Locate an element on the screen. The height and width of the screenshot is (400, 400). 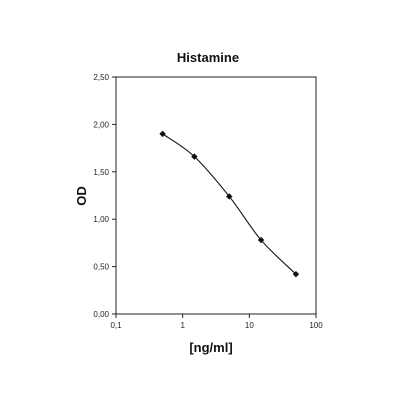
y-tick-label: 0,00 is located at coordinates (101, 314).